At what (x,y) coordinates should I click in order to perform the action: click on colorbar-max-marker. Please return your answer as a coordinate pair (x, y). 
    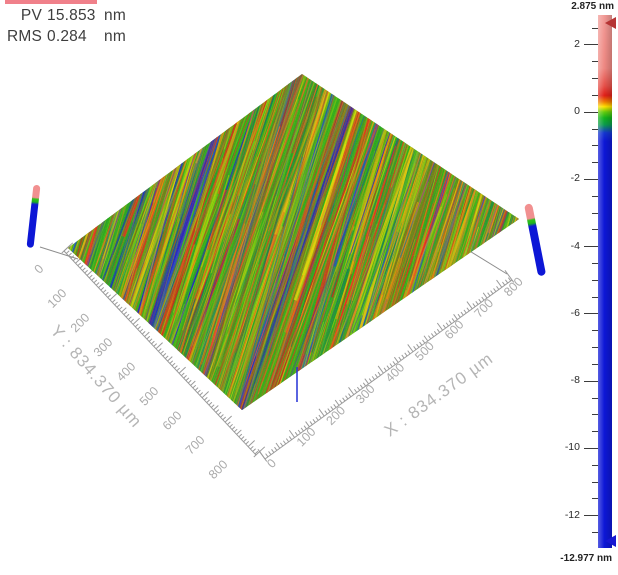
    Looking at the image, I should click on (610, 23).